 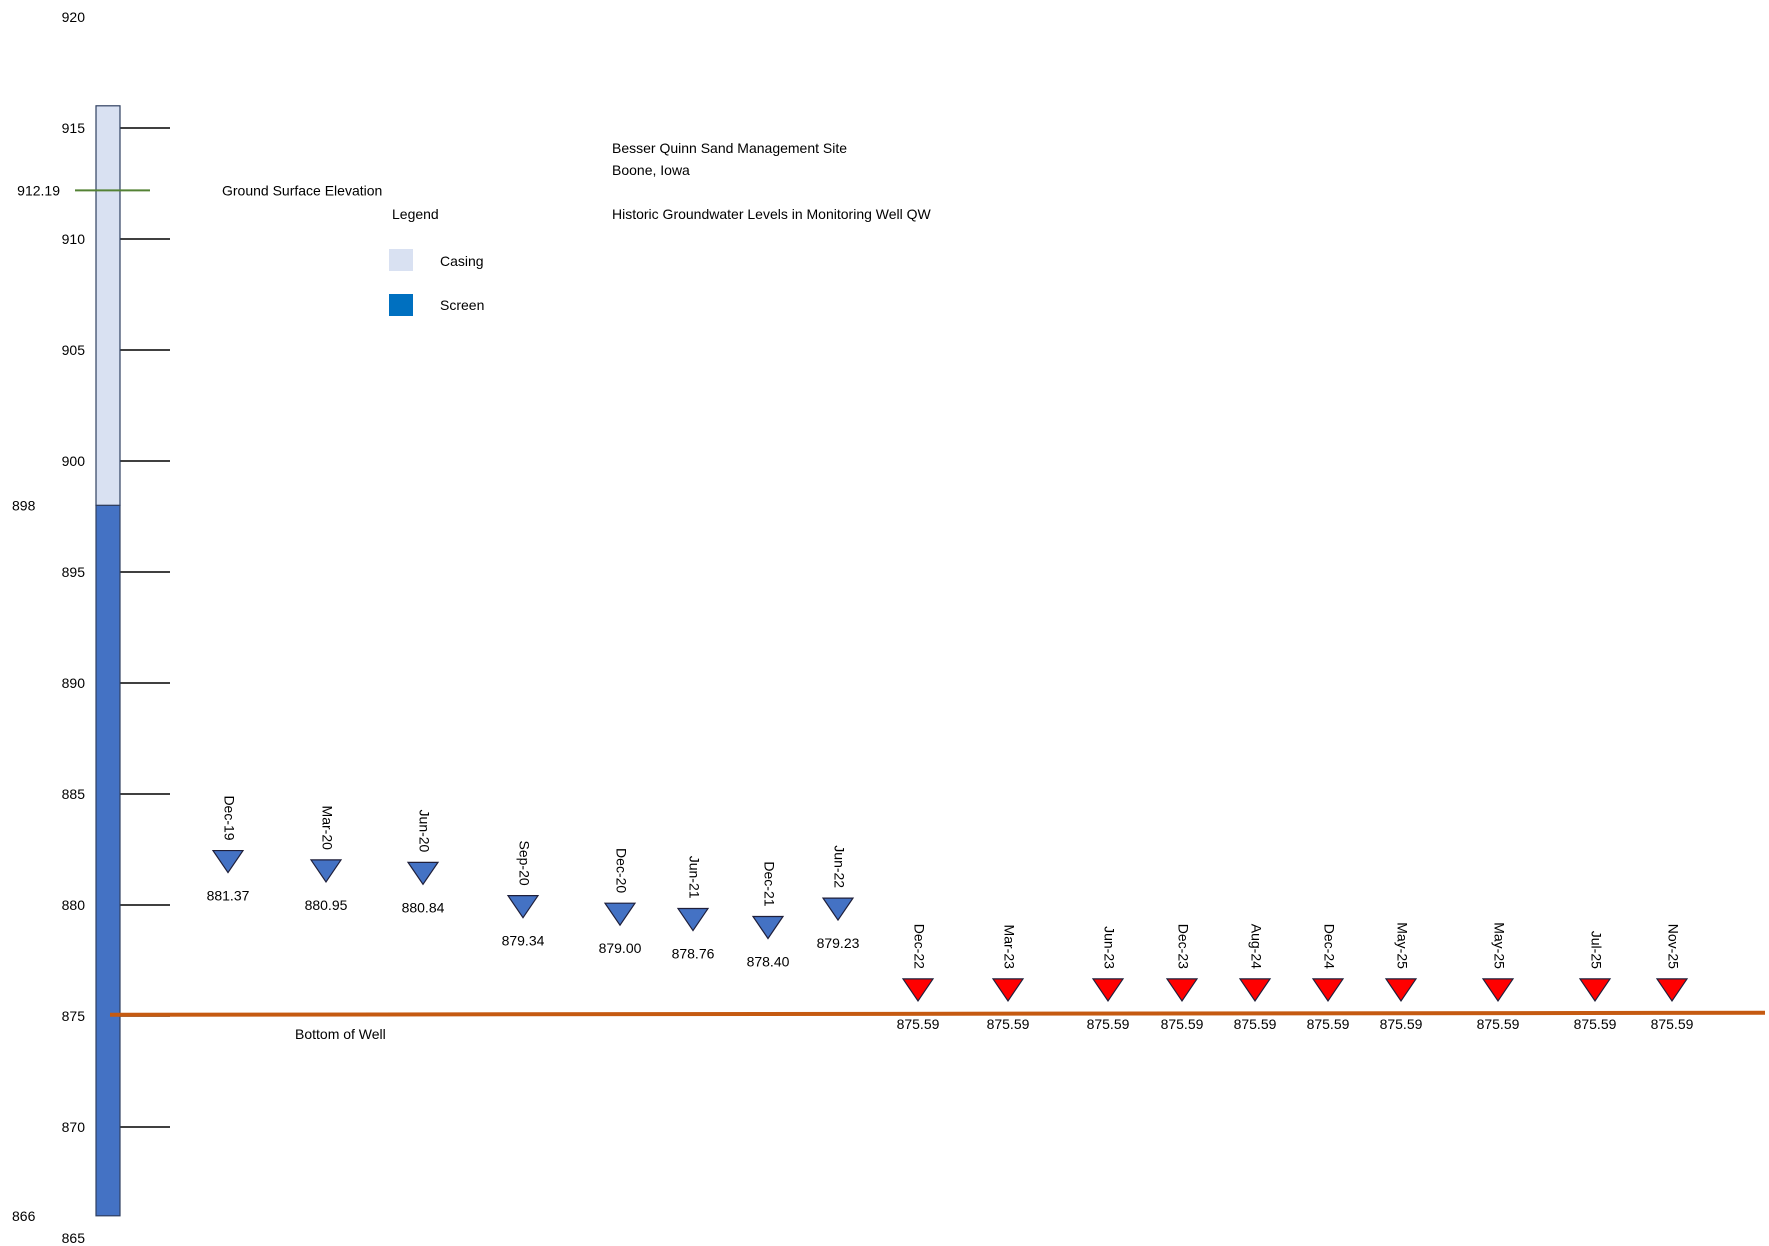 What do you see at coordinates (24, 505) in the screenshot?
I see `screen-top-elevation-label: 898` at bounding box center [24, 505].